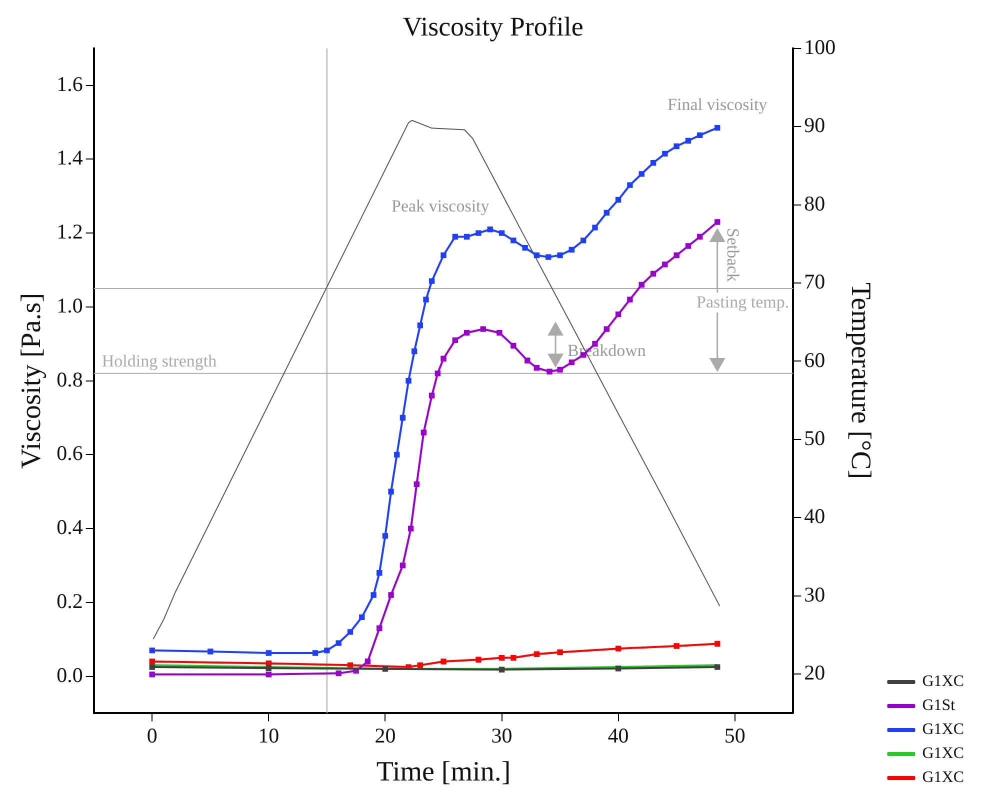  Describe the element at coordinates (815, 672) in the screenshot. I see `y2-tick-label: 20` at that location.